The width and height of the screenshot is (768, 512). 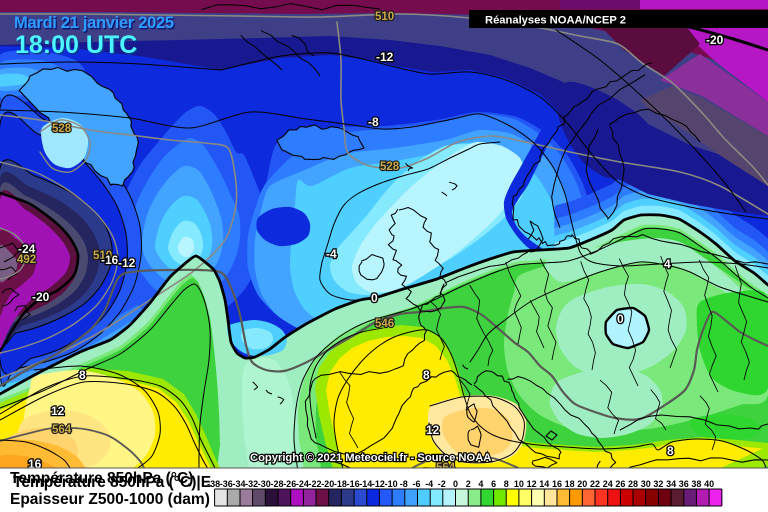 What do you see at coordinates (633, 484) in the screenshot?
I see `svg-text: 28` at bounding box center [633, 484].